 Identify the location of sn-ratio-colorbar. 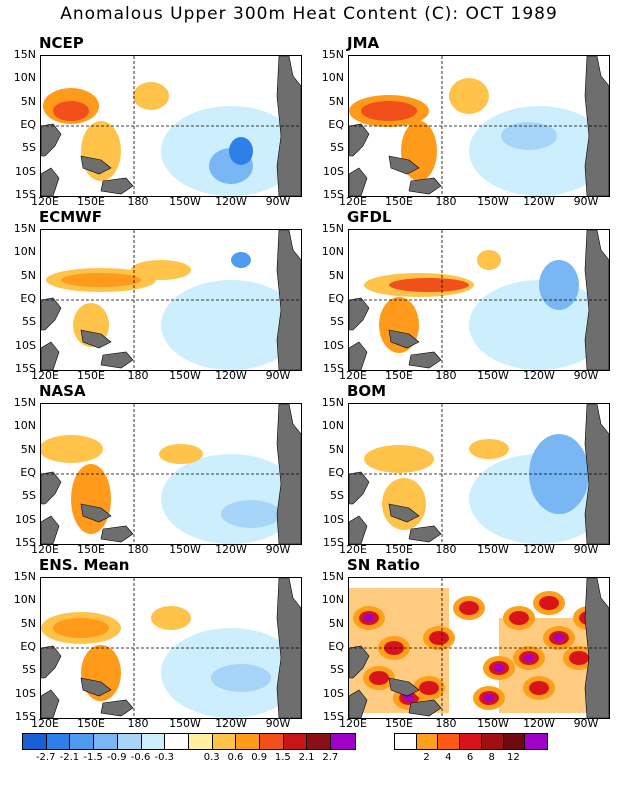
(471, 741).